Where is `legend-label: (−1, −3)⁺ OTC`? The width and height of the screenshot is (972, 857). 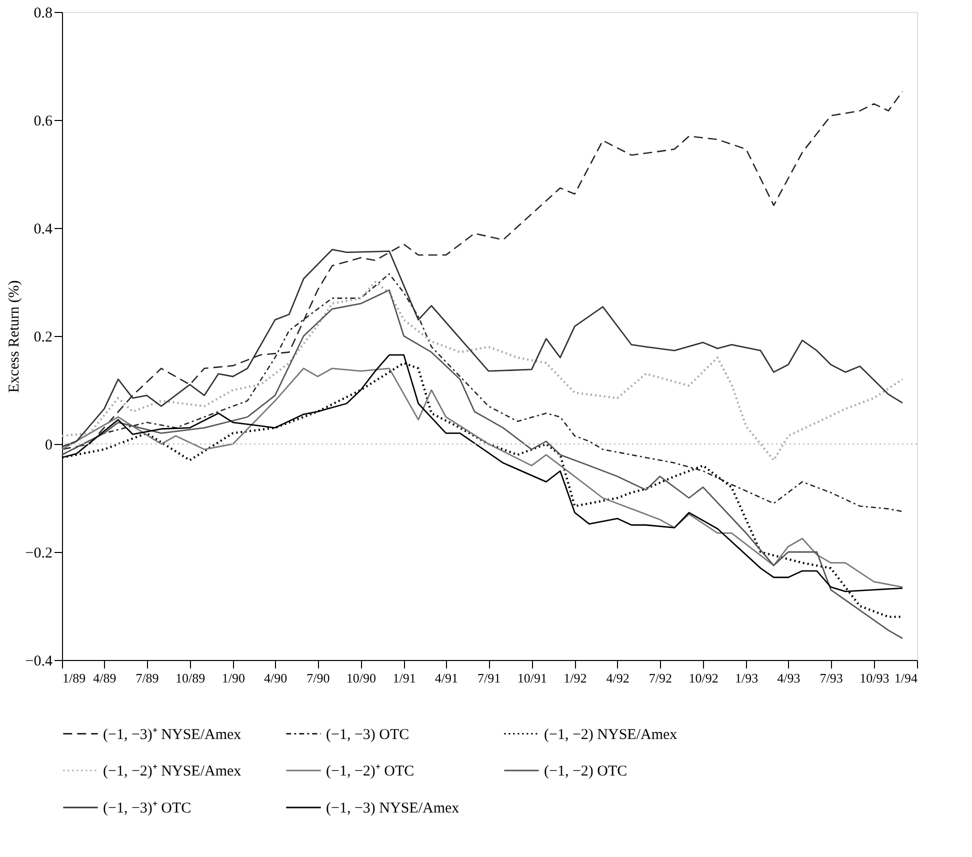
legend-label: (−1, −3)⁺ OTC is located at coordinates (147, 808).